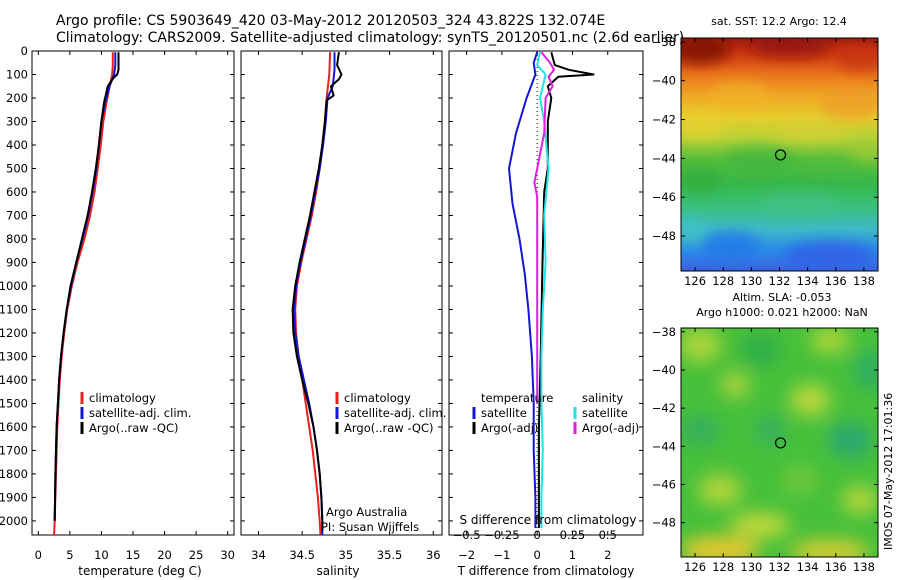 The height and width of the screenshot is (580, 900). I want to click on series-line-argo-adj-temperature, so click(566, 289).